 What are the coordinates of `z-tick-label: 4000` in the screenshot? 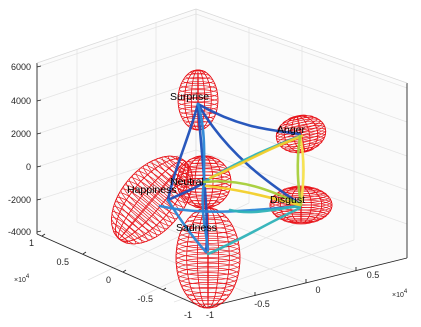 It's located at (21, 101).